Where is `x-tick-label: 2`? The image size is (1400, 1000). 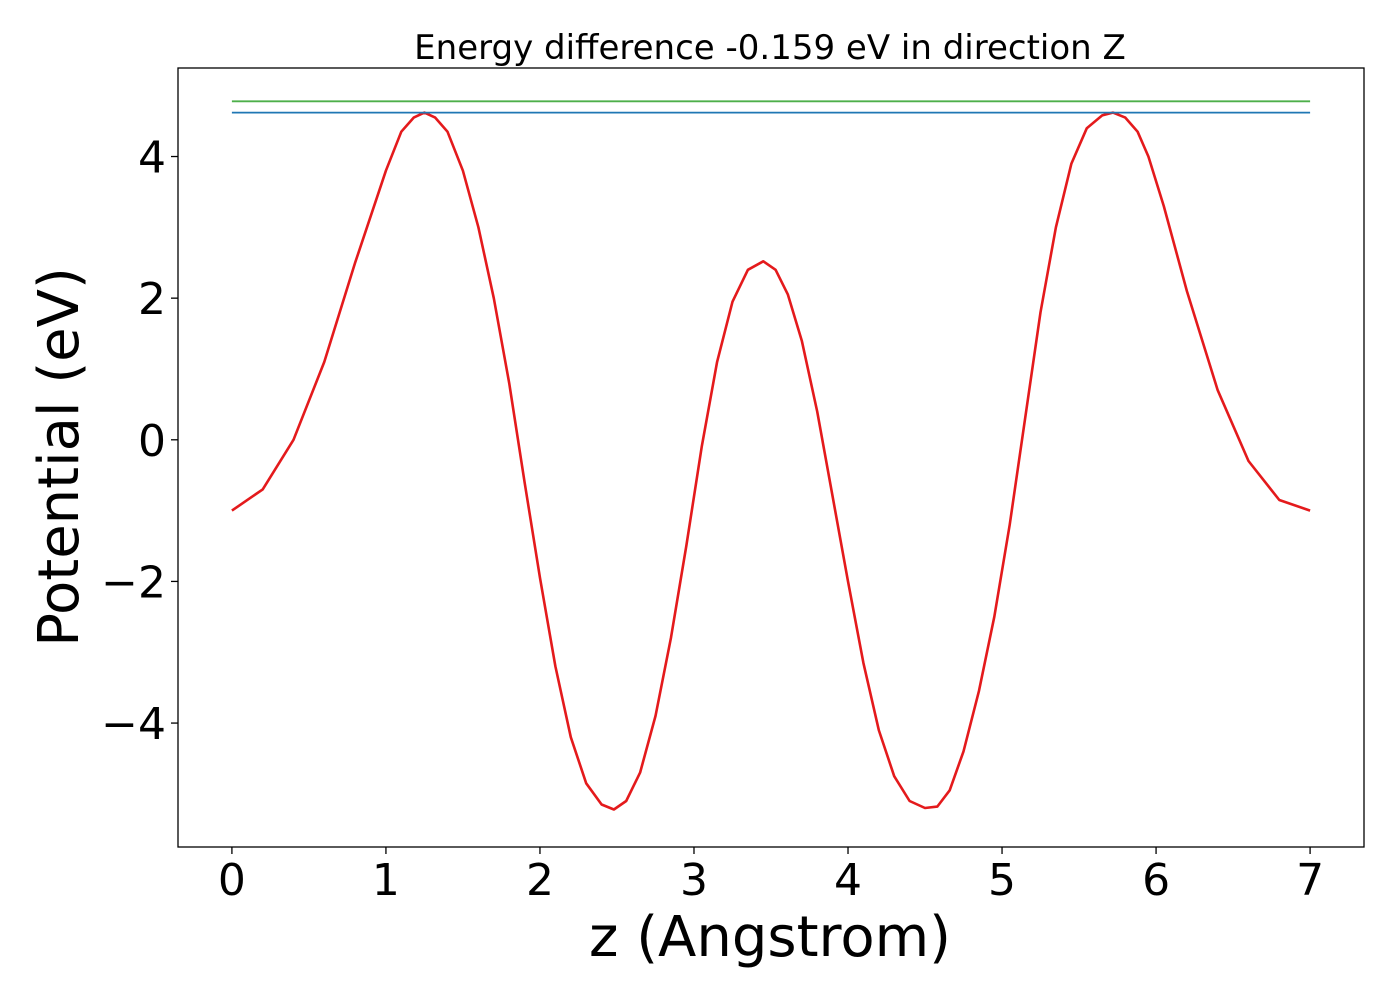 x-tick-label: 2 is located at coordinates (540, 880).